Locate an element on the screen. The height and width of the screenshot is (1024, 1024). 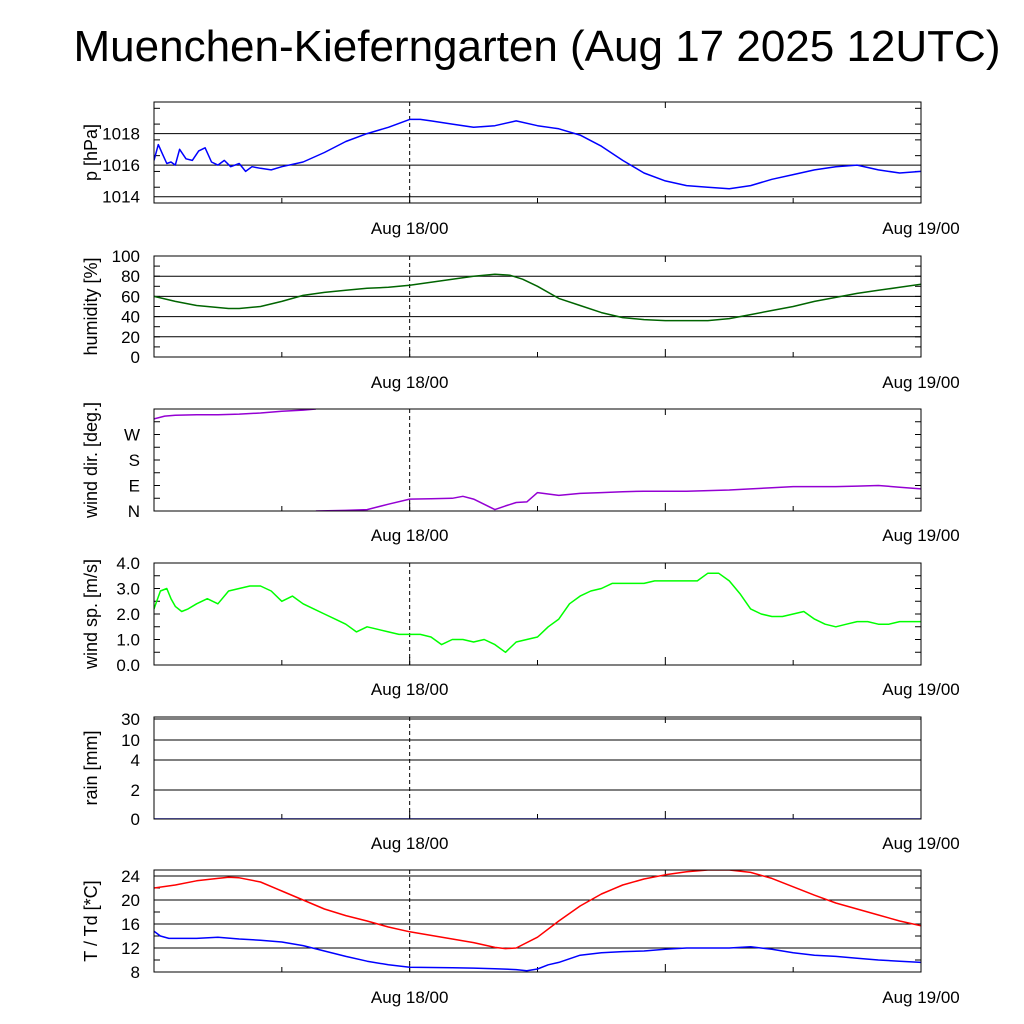
y-tick-label: 4.0 is located at coordinates (128, 563).